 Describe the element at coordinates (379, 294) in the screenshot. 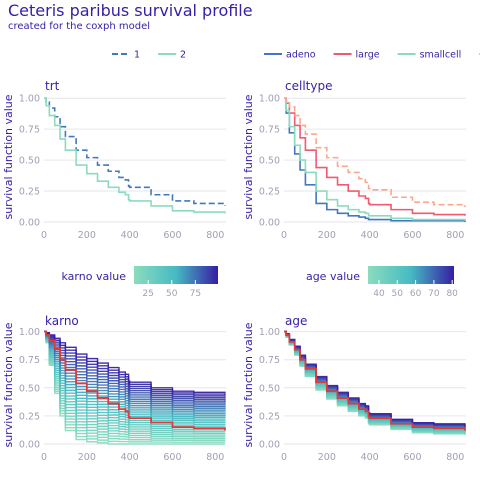

I see `colorbar-tick-label: 40` at that location.